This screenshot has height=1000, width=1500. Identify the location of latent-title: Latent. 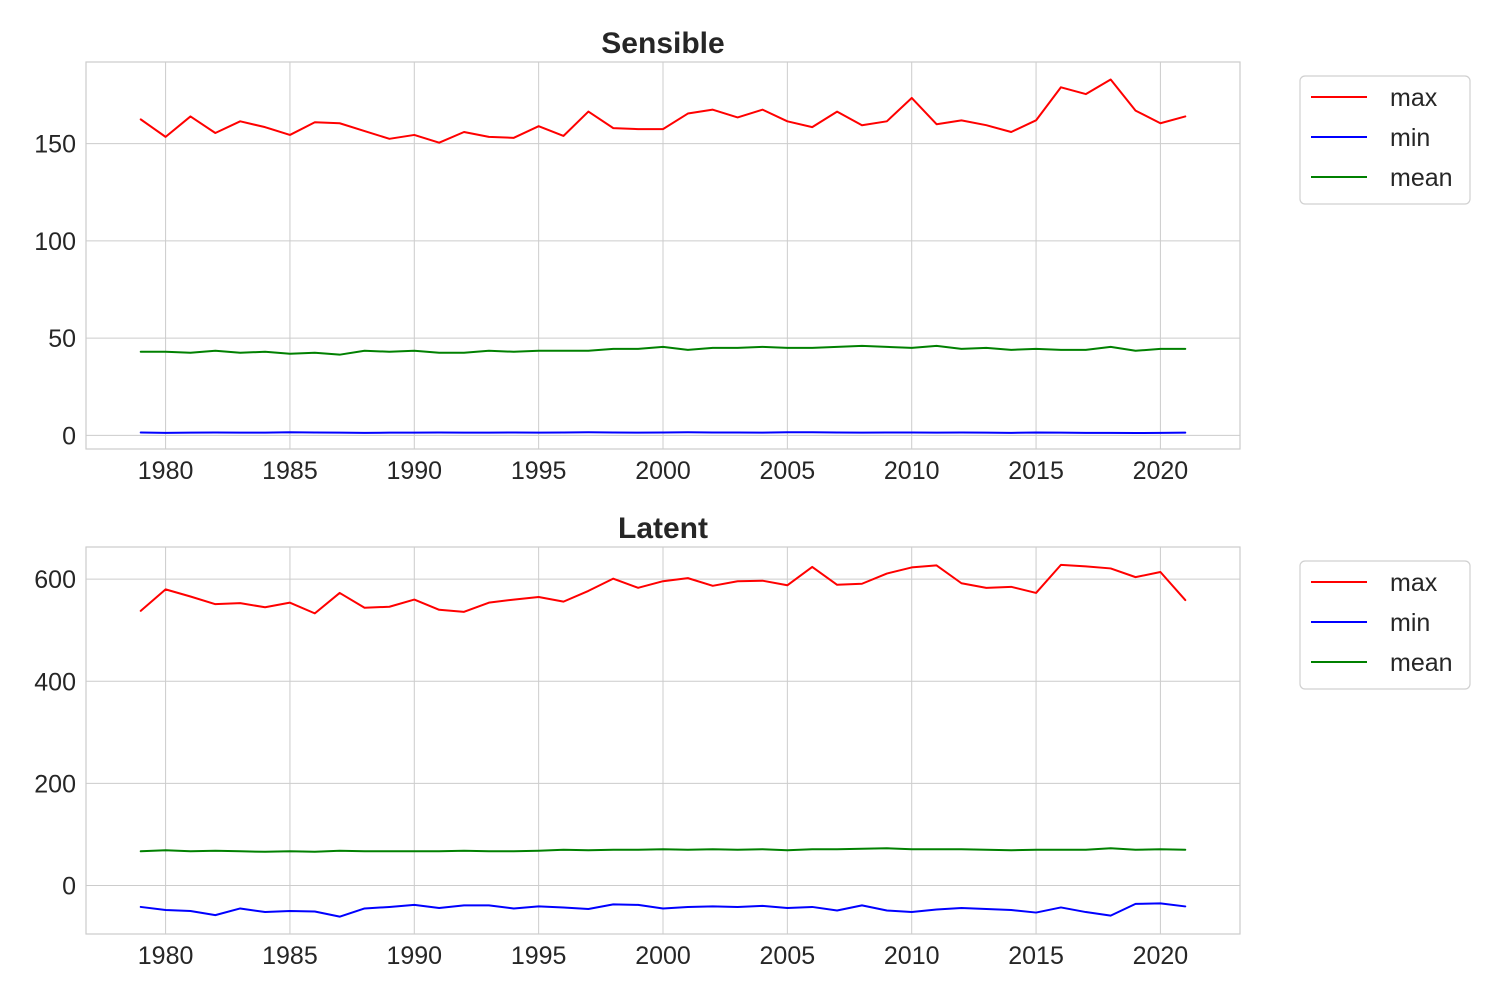
(663, 528).